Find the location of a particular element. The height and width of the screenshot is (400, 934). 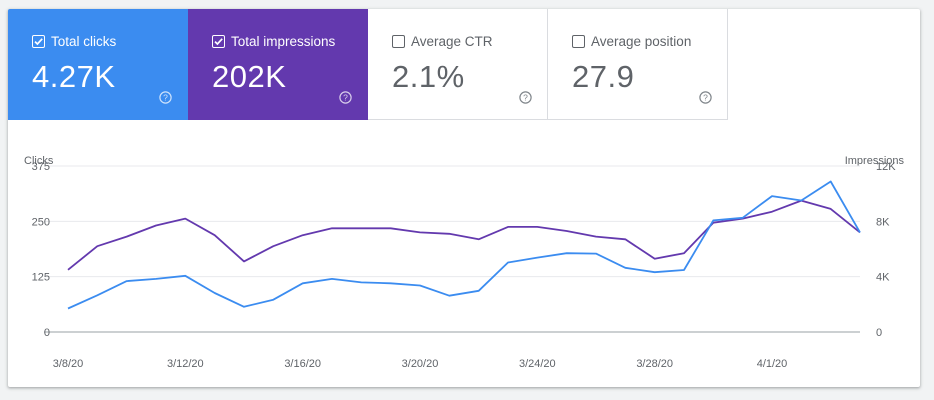

metric-tile-total-impressions: Total impressions 202K? is located at coordinates (278, 64).